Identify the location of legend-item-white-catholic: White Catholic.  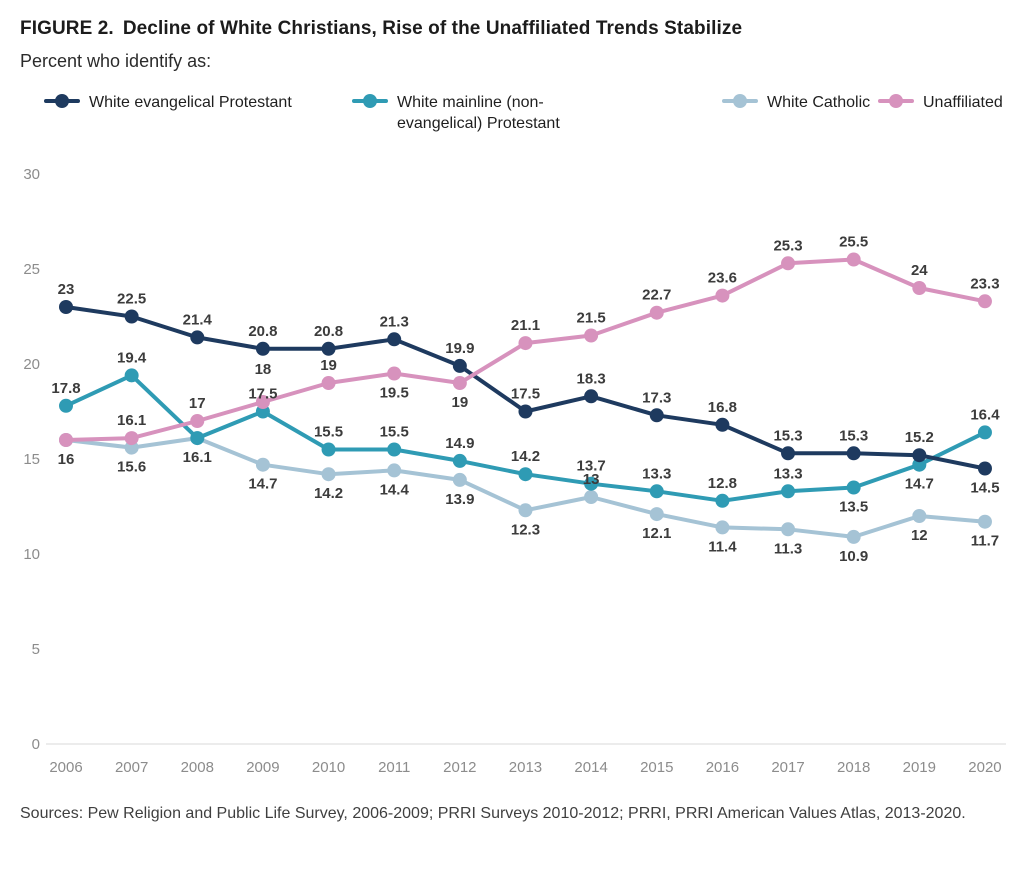
(796, 102).